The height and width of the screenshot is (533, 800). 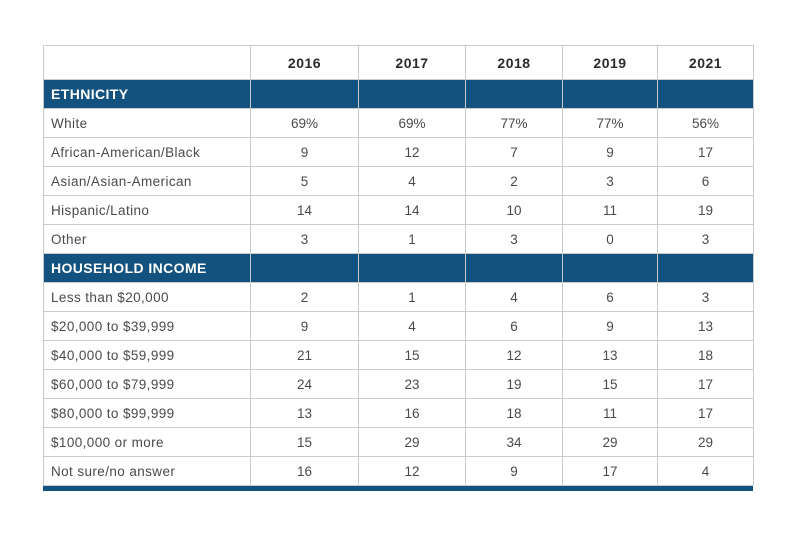 What do you see at coordinates (412, 62) in the screenshot?
I see `year-header: 2017` at bounding box center [412, 62].